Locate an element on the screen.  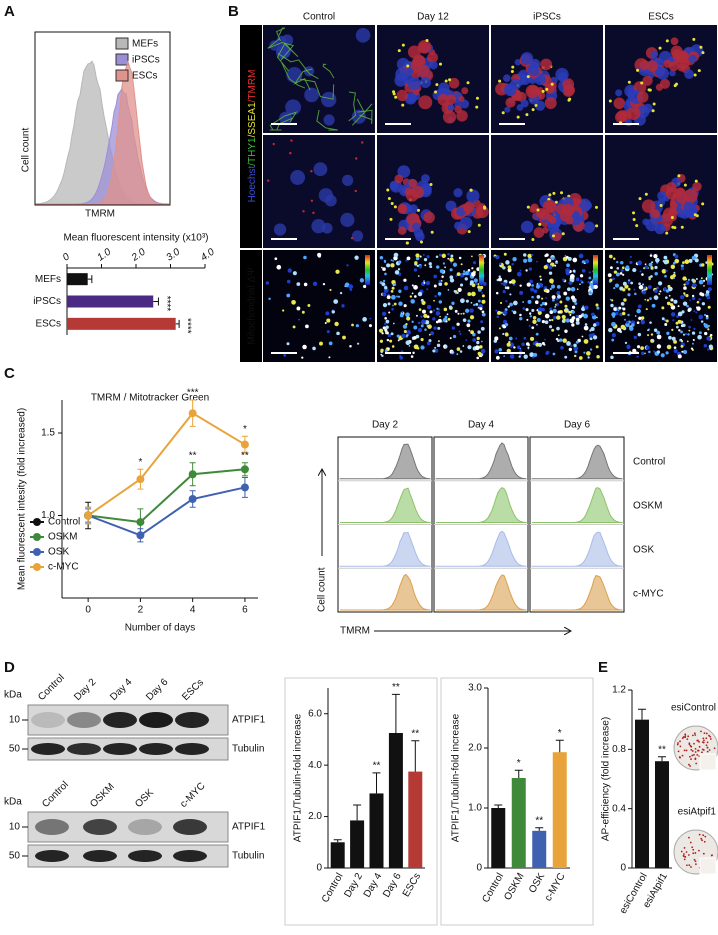
error-bar is located at coordinates (395, 713).